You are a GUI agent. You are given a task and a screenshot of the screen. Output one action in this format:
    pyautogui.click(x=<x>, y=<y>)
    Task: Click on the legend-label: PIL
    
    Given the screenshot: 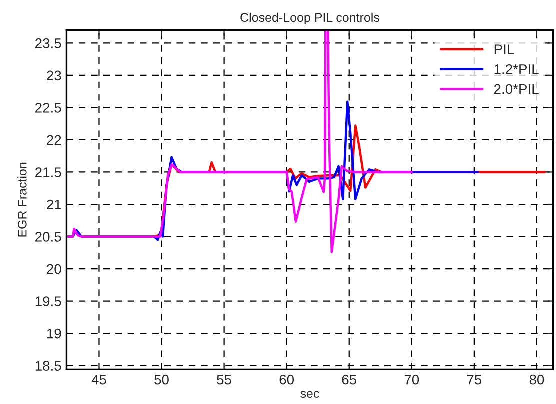 What is the action you would take?
    pyautogui.click(x=504, y=49)
    